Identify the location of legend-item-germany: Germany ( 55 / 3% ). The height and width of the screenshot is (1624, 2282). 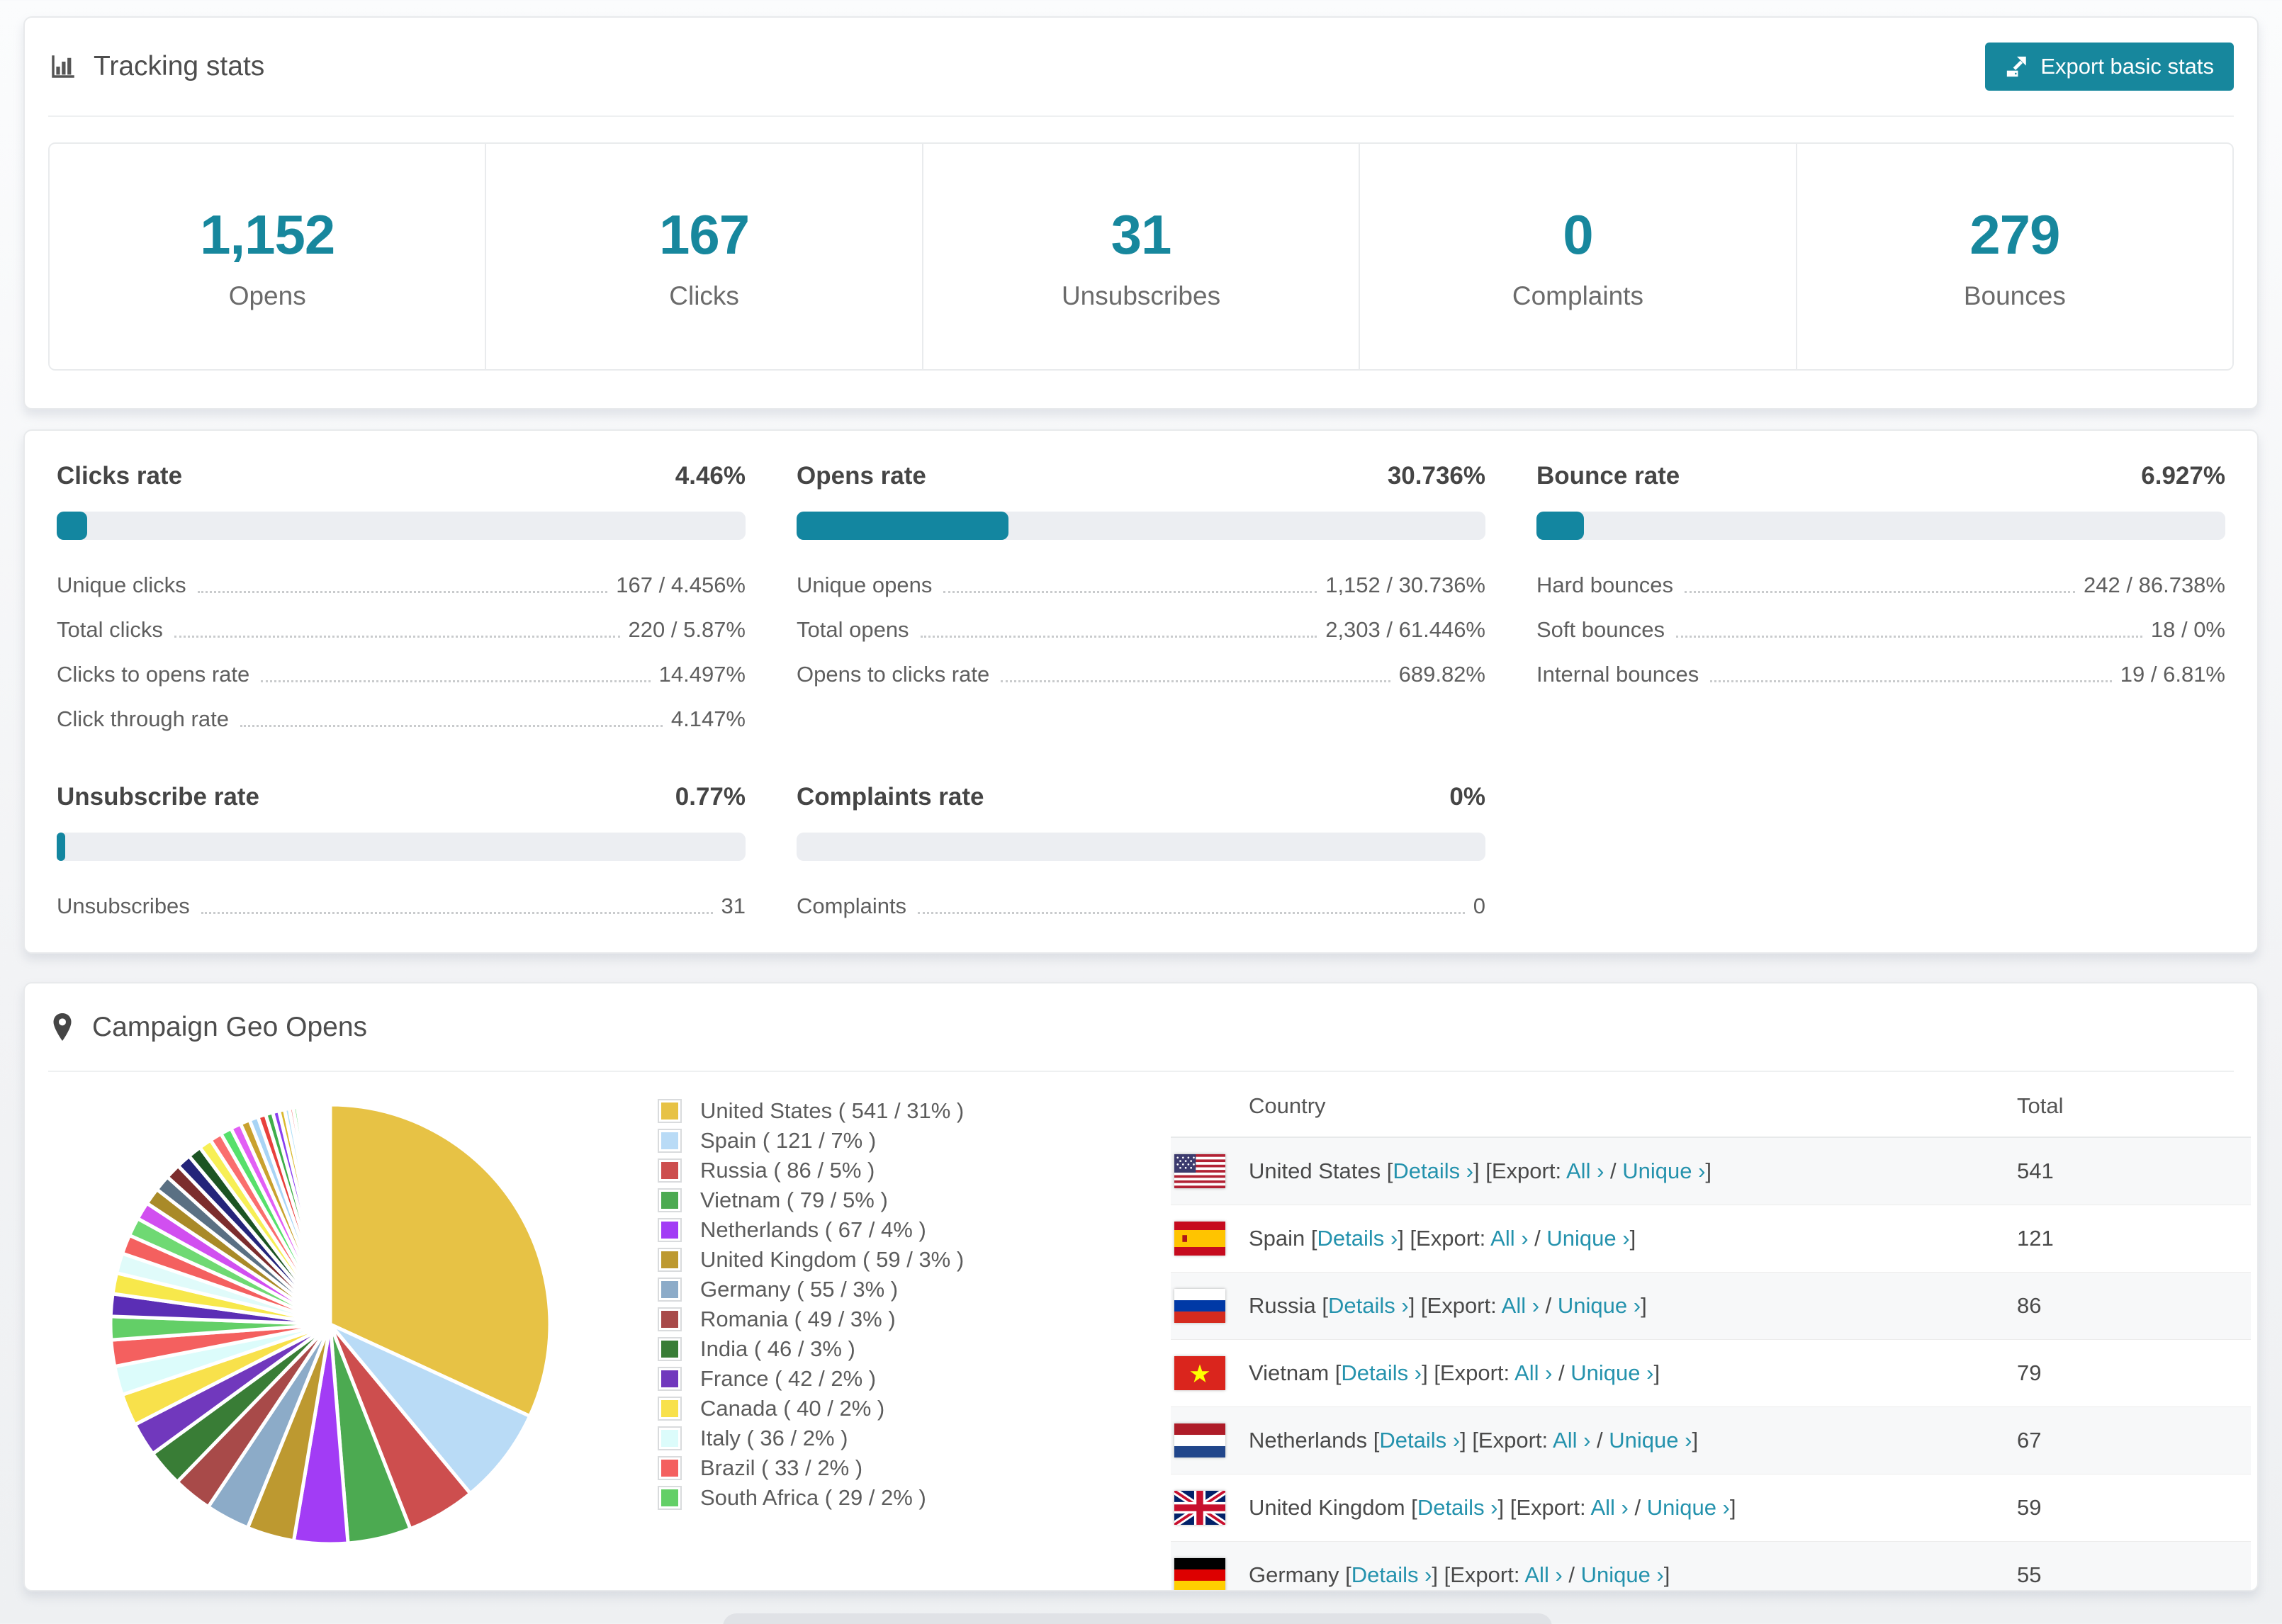
(831, 1289).